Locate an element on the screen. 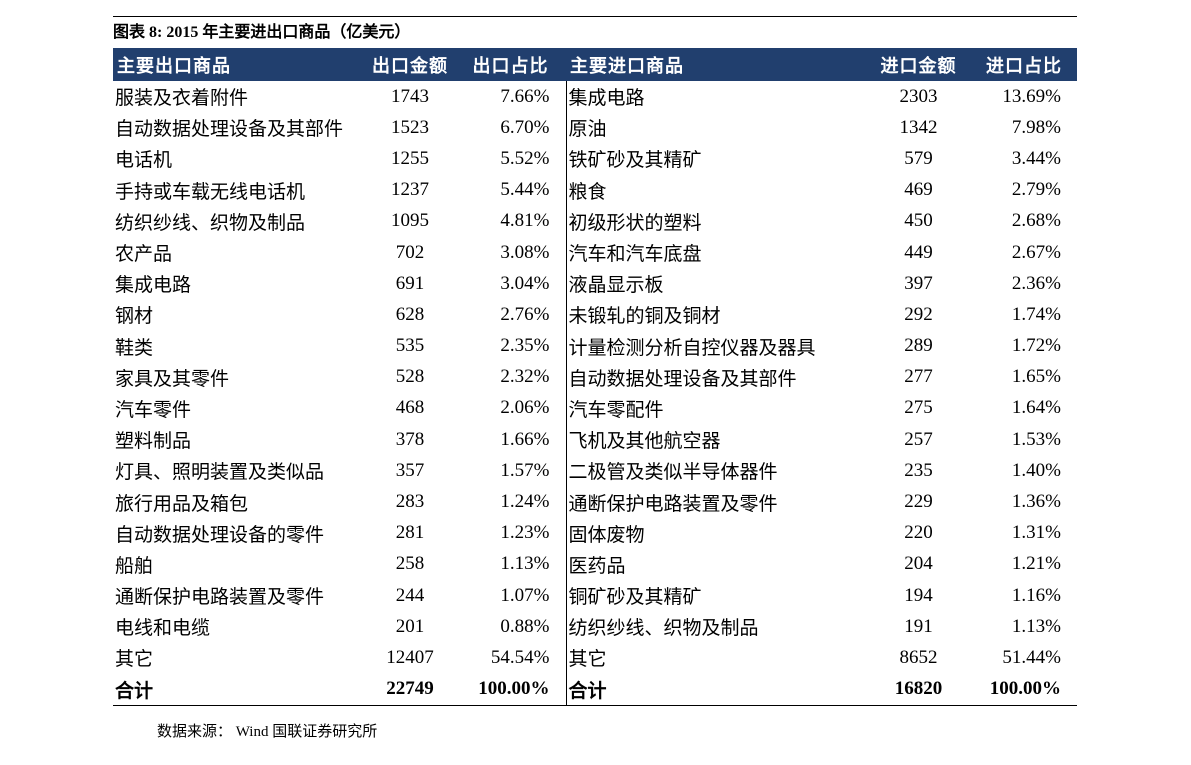 Image resolution: width=1191 pixels, height=765 pixels. table-cell: 电线和电缆 is located at coordinates (163, 629).